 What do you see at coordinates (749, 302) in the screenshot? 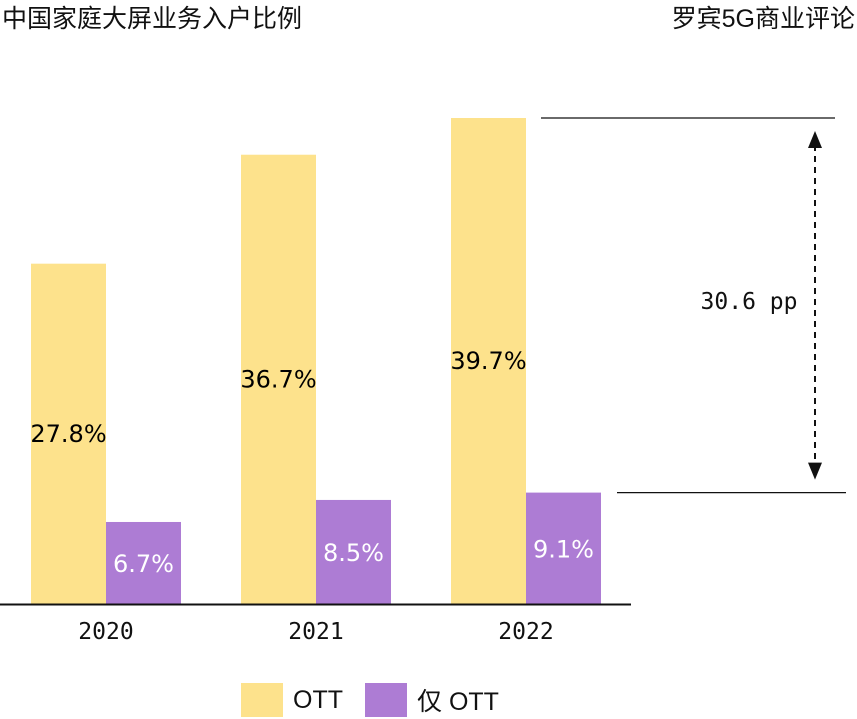
I see `difference-annotation: 30.6 pp` at bounding box center [749, 302].